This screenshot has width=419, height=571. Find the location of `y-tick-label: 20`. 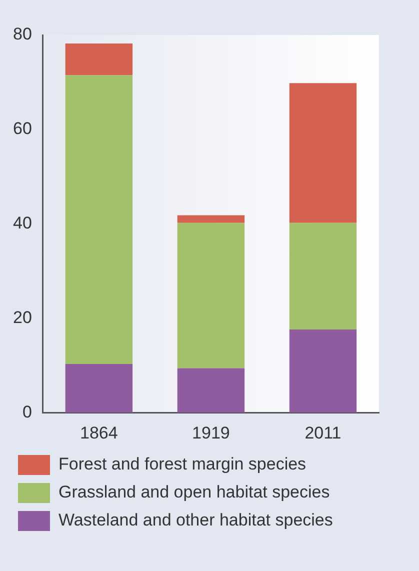

y-tick-label: 20 is located at coordinates (22, 317).